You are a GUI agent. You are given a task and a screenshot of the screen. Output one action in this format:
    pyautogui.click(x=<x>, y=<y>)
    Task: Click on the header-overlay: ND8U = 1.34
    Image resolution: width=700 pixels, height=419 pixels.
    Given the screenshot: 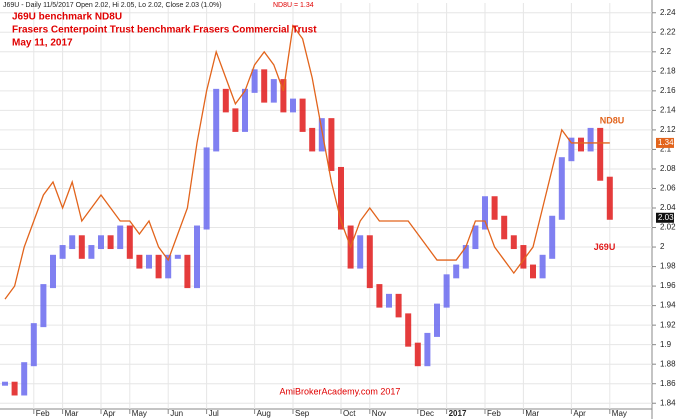 What is the action you would take?
    pyautogui.click(x=293, y=5)
    